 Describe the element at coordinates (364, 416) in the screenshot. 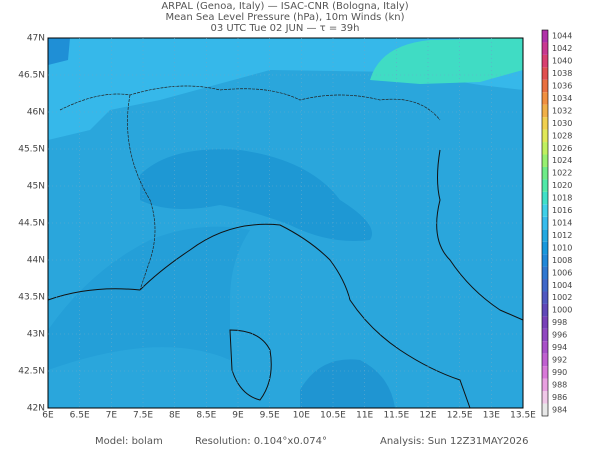

I see `lon-label: 11E` at that location.